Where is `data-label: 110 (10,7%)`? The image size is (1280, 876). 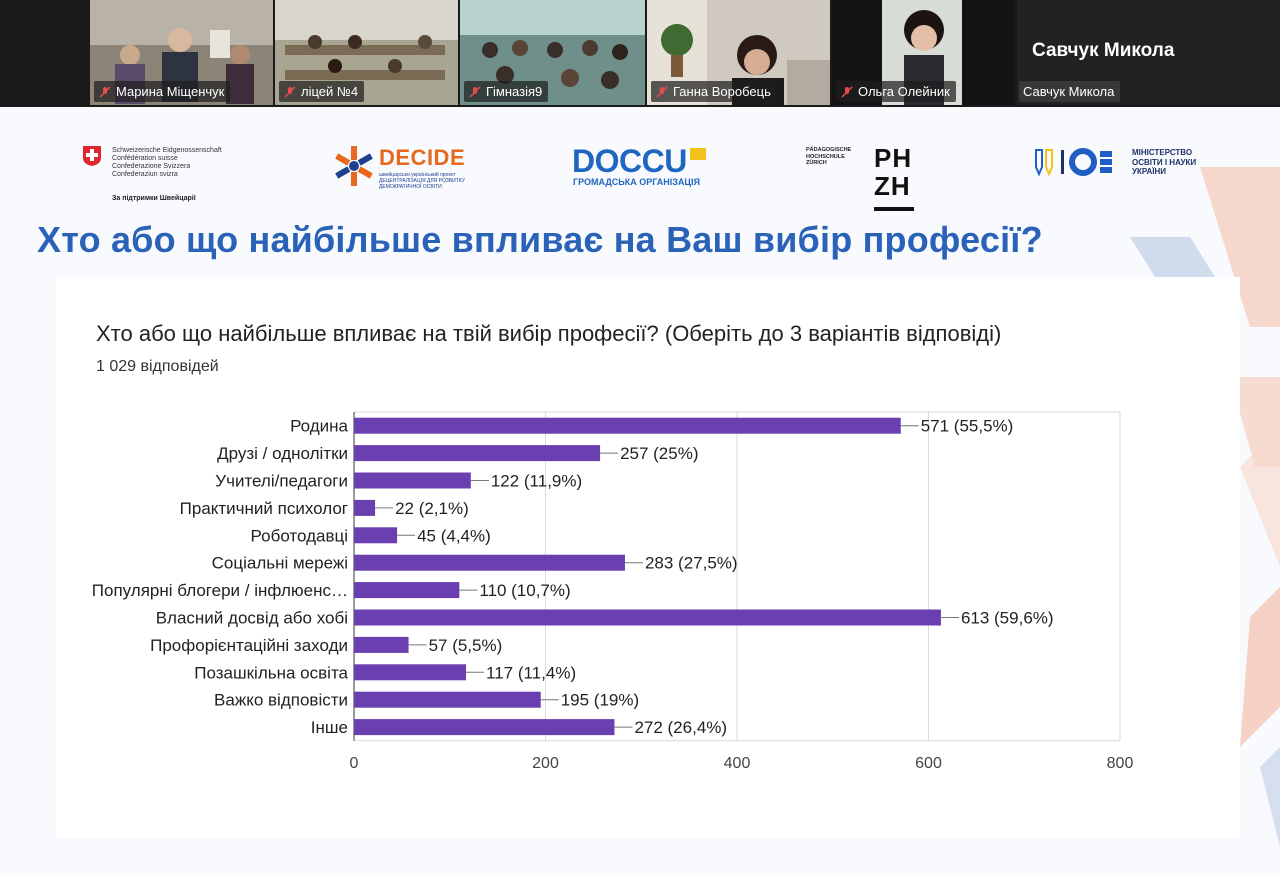 data-label: 110 (10,7%) is located at coordinates (524, 590).